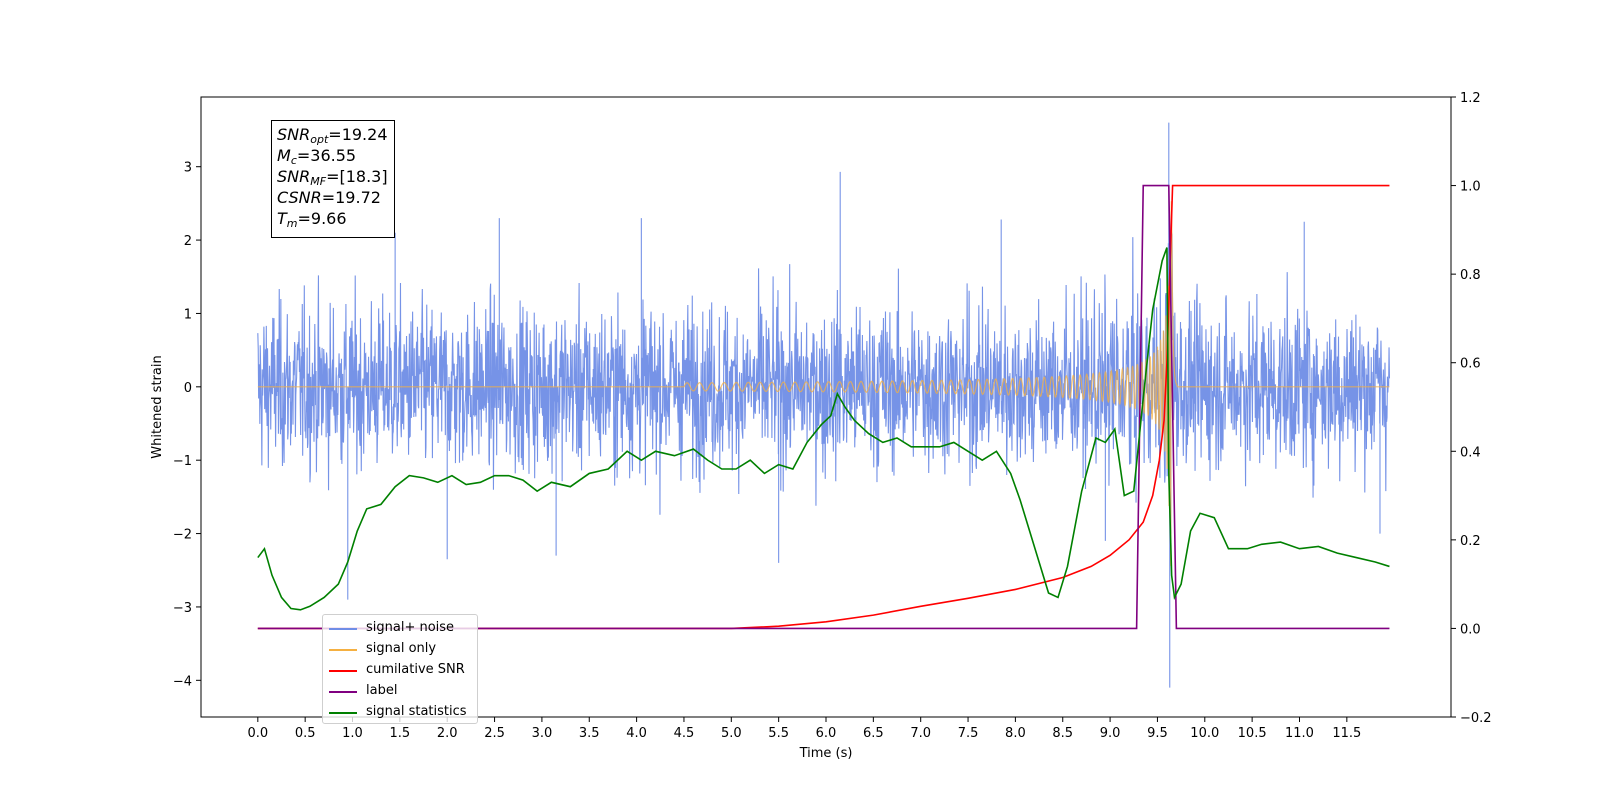 This screenshot has width=1600, height=800. What do you see at coordinates (358, 134) in the screenshot?
I see `snr-opt-value: =19.24` at bounding box center [358, 134].